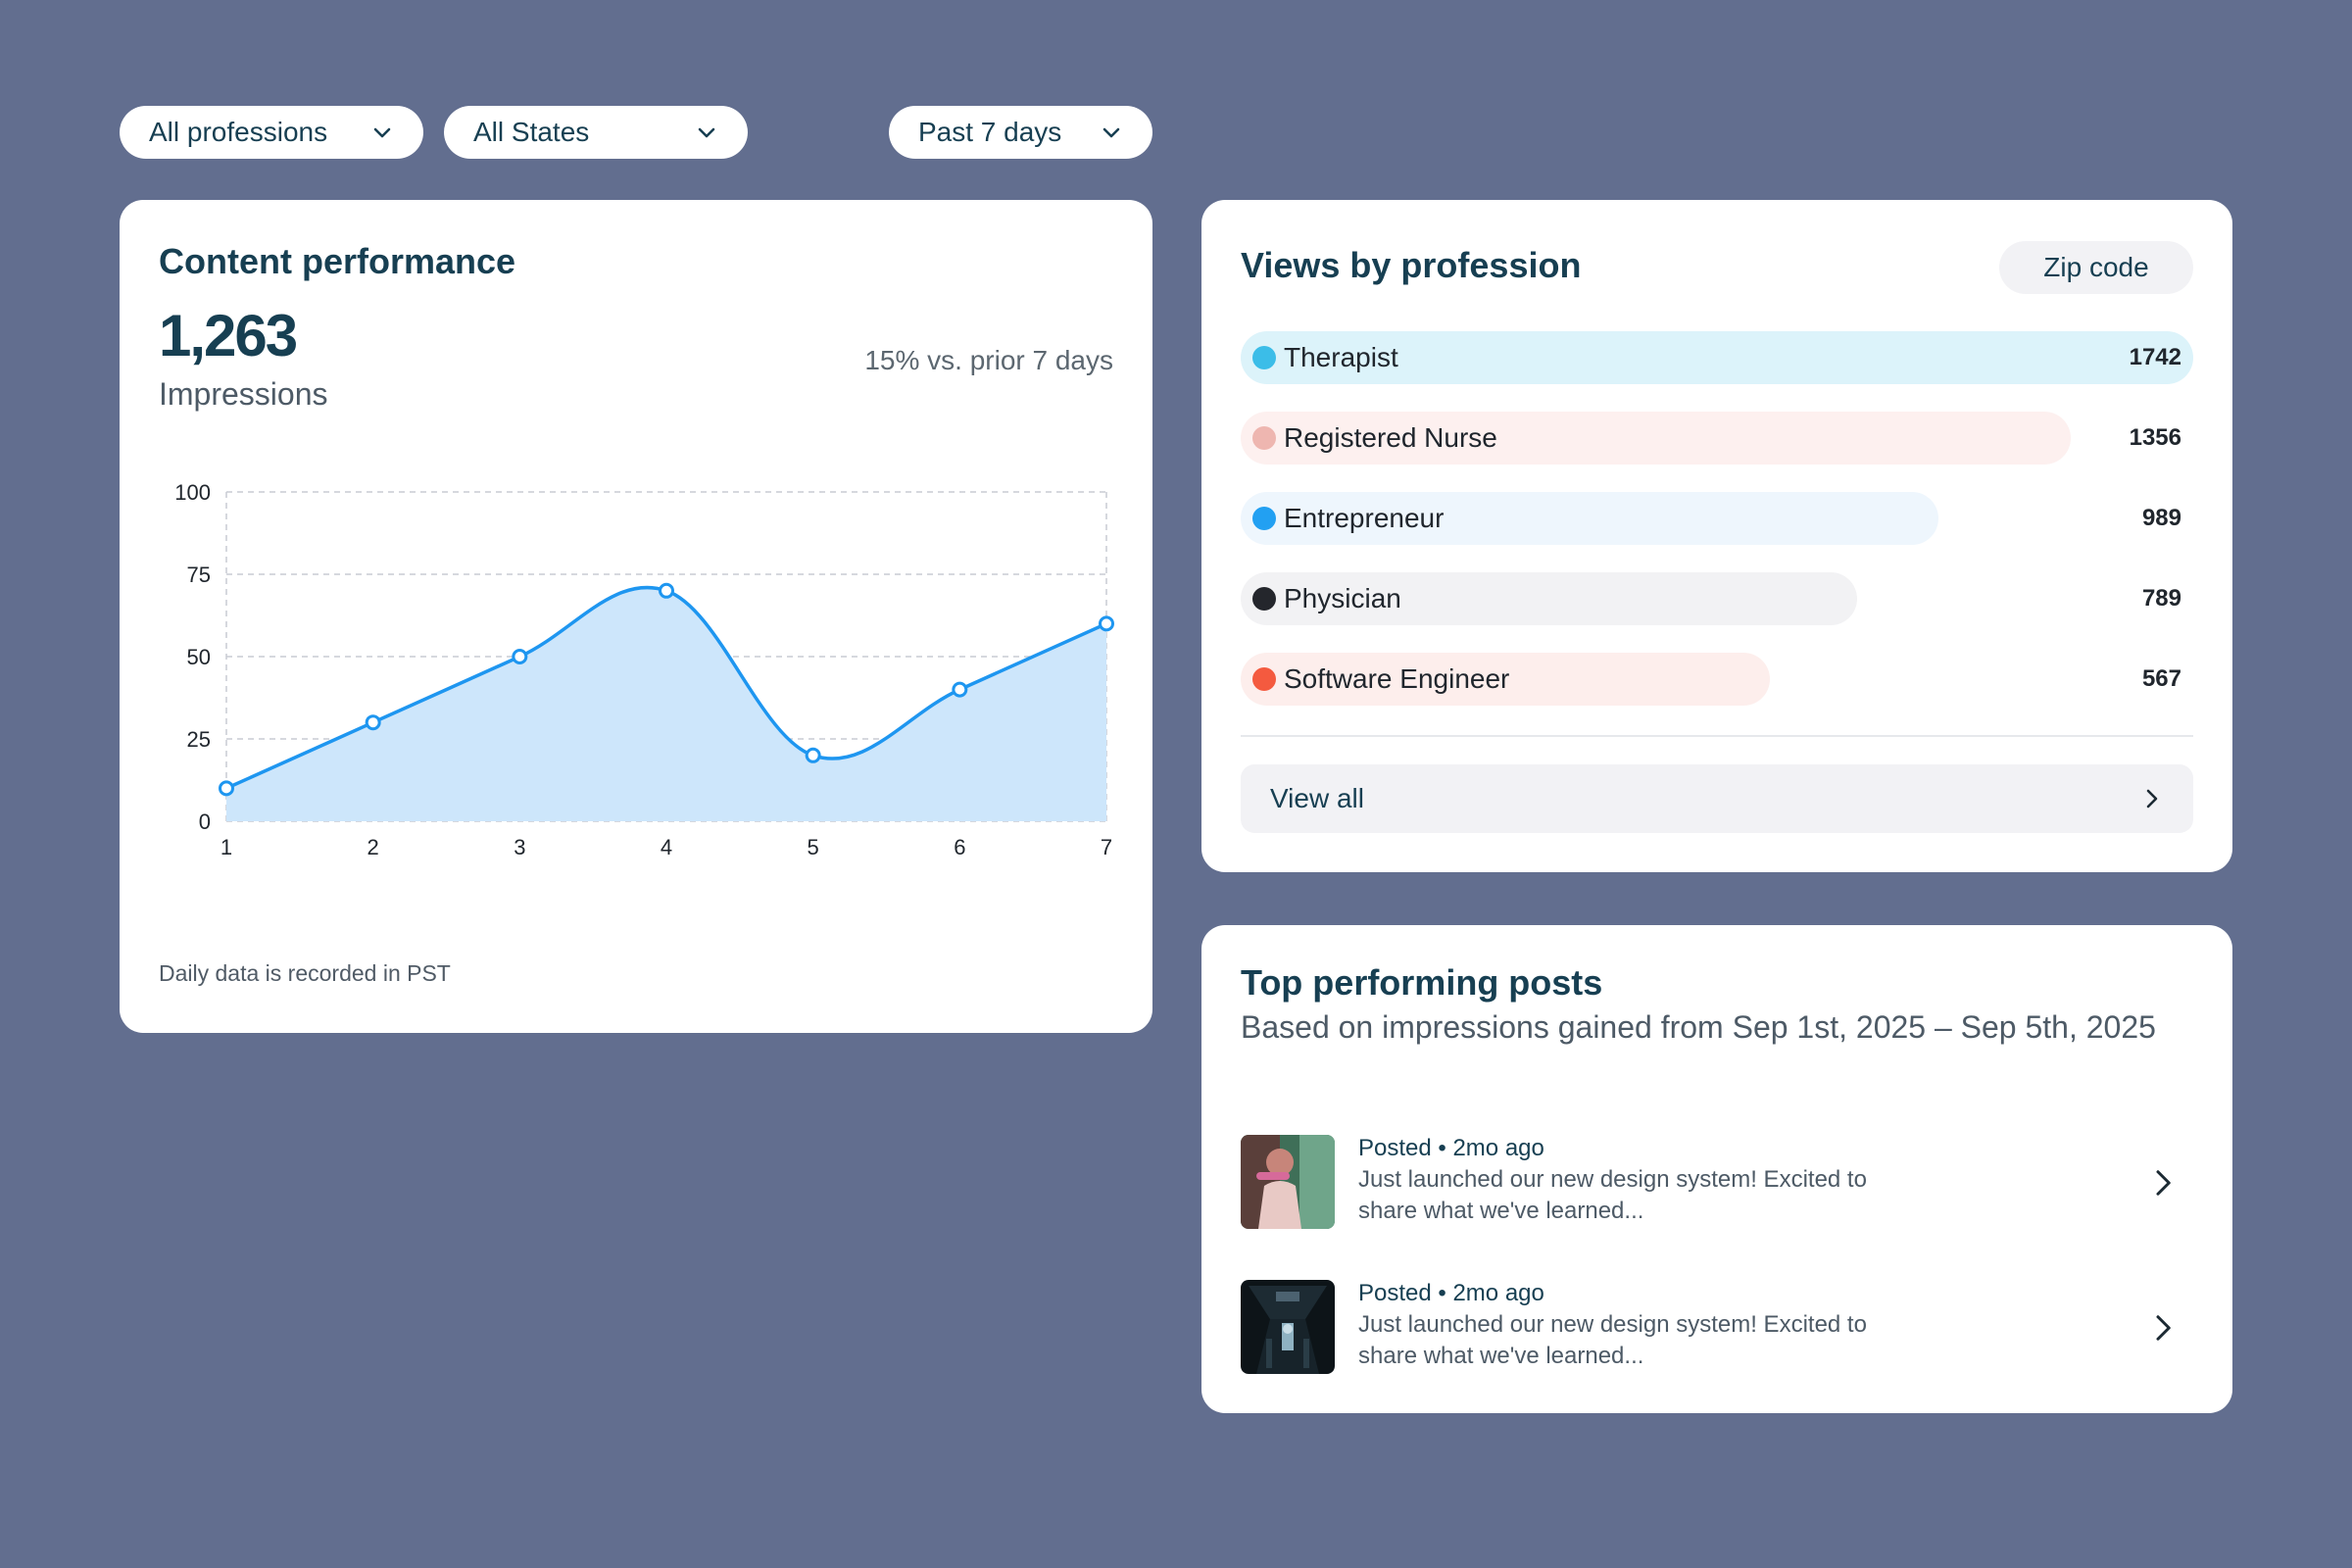 The height and width of the screenshot is (1568, 2352). What do you see at coordinates (373, 846) in the screenshot?
I see `x-tick-label: 2` at bounding box center [373, 846].